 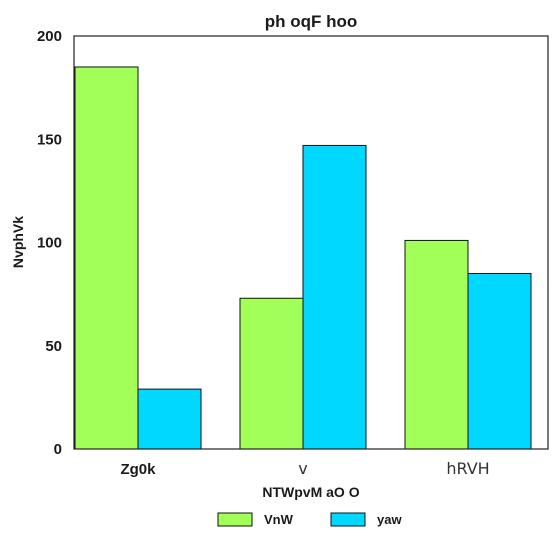 I want to click on bar-VnW-hRVH, so click(x=436, y=344).